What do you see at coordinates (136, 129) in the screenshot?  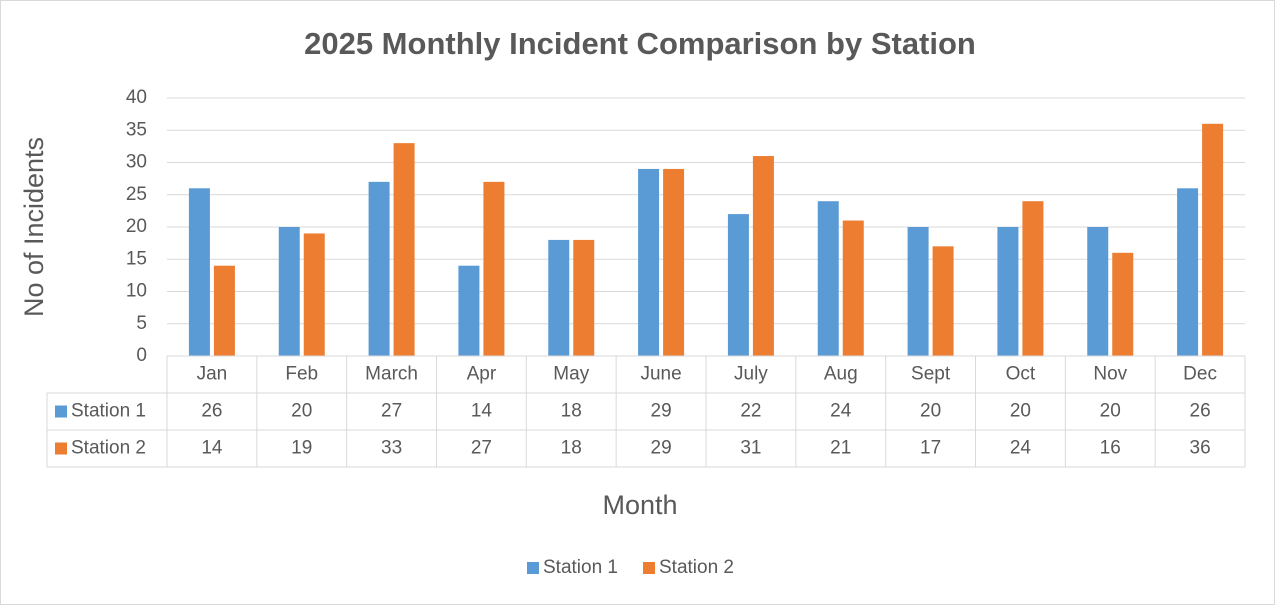 I see `y-tick-label: 35` at bounding box center [136, 129].